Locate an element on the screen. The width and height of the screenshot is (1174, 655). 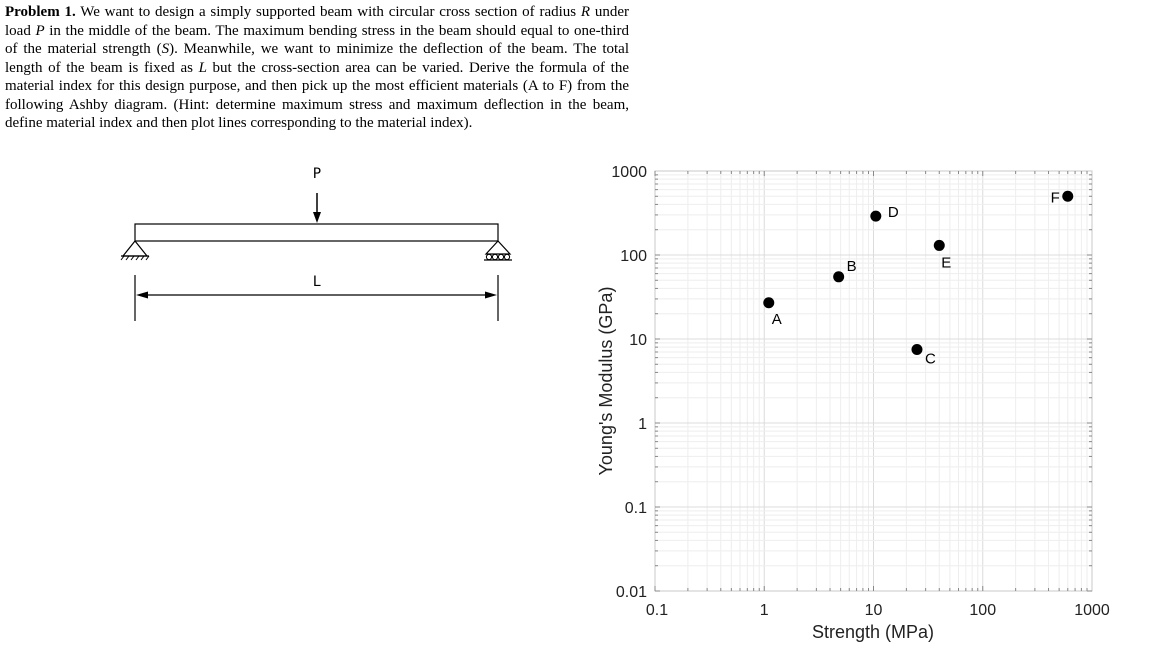
beam-diagram: P L is located at coordinates (316, 243).